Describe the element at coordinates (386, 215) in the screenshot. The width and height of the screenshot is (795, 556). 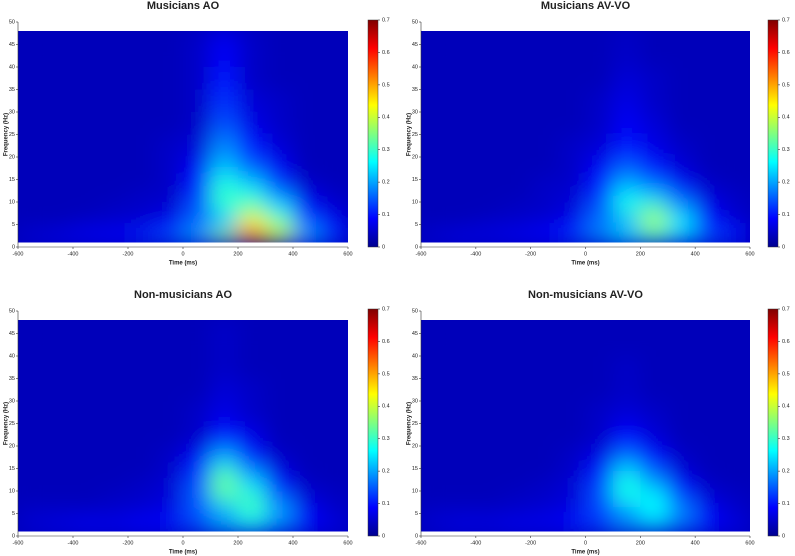
I see `colorbar-tick-label: 0.1` at that location.